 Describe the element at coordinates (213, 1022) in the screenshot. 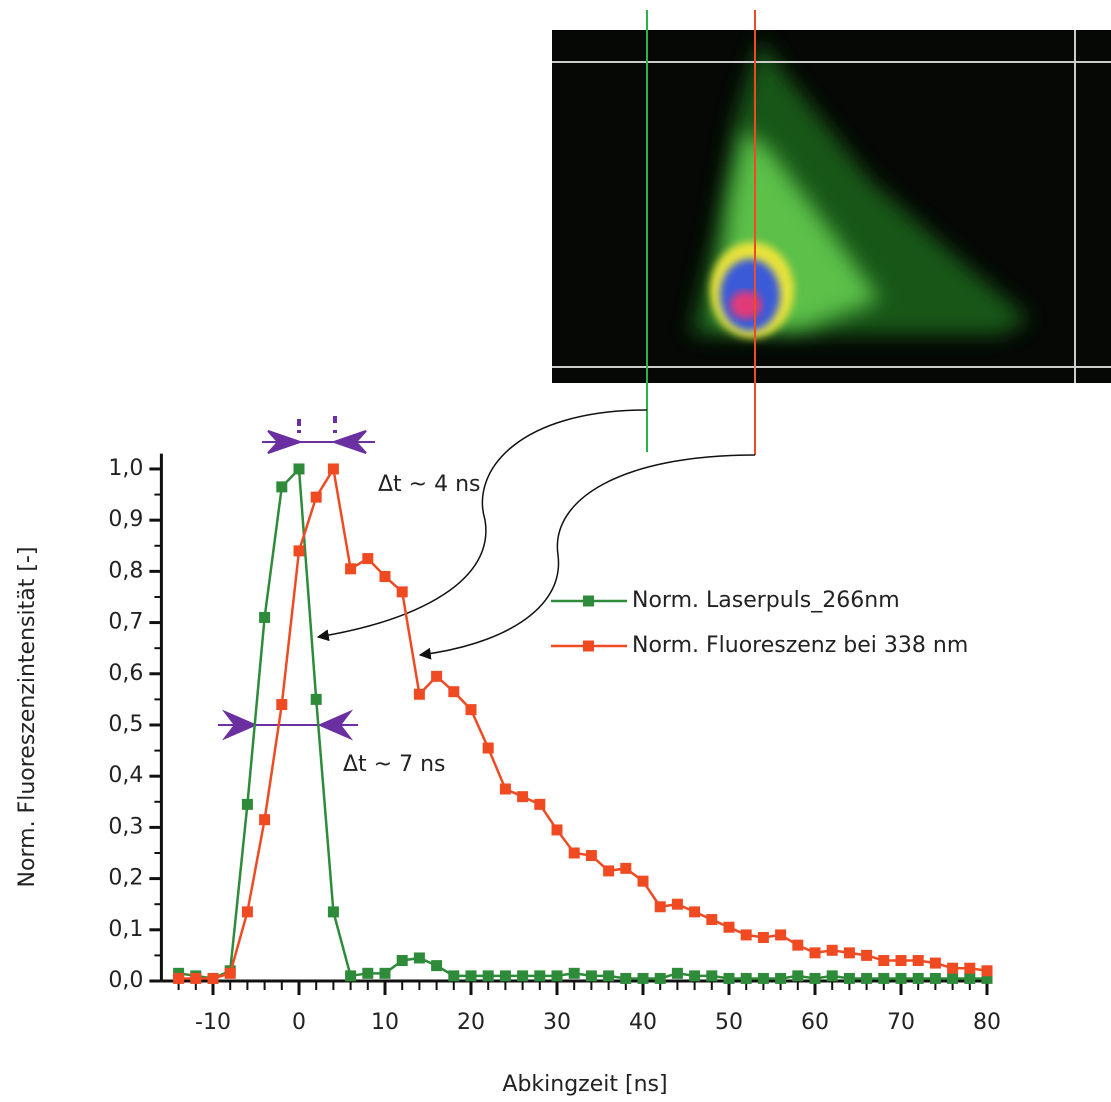

I see `x-tick-label: -10` at that location.